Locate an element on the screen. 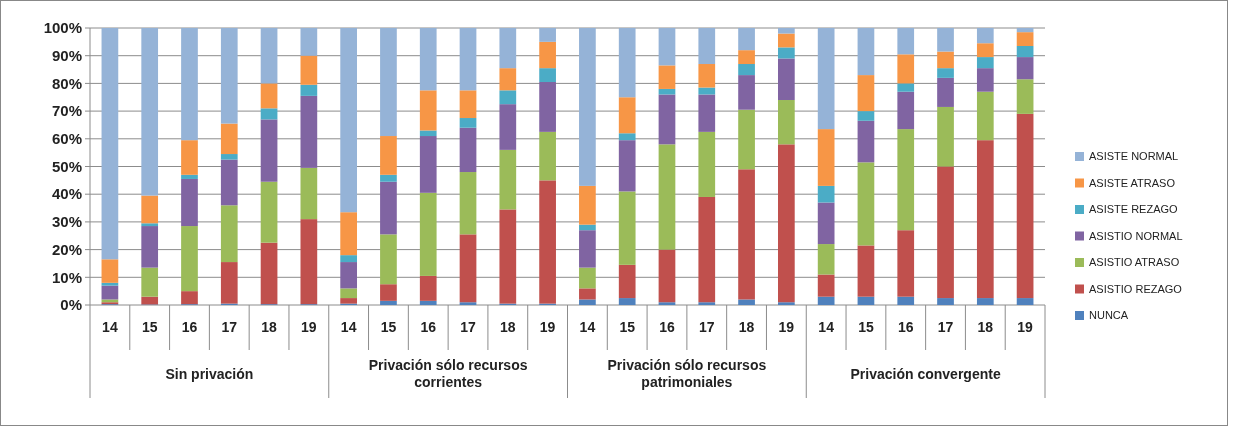 This screenshot has height=431, width=1233. y-tick-label: 0% is located at coordinates (71, 305).